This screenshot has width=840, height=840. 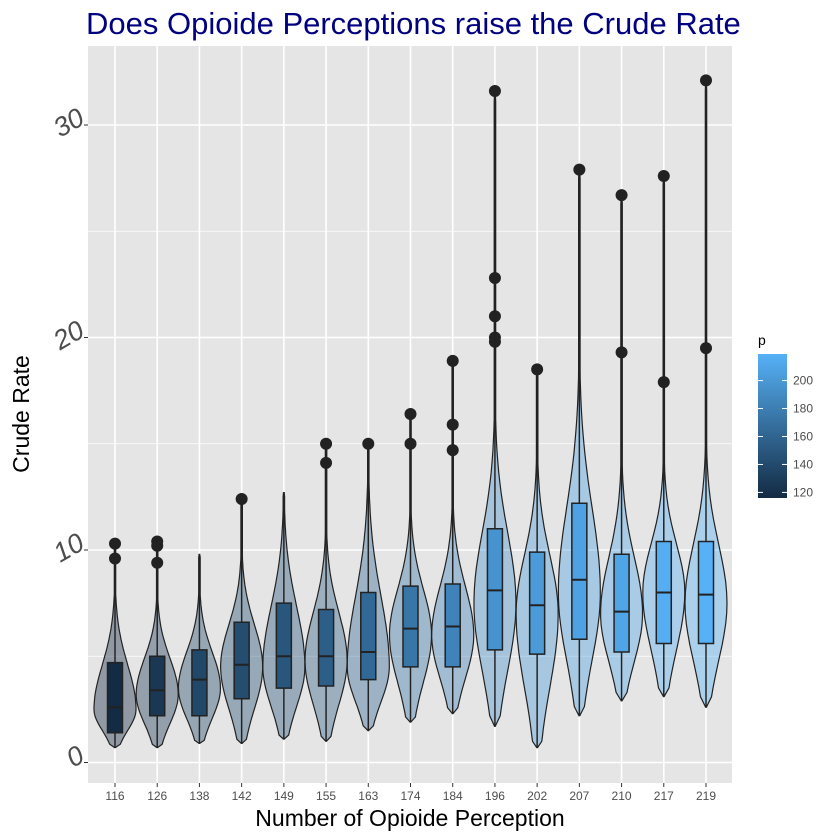 What do you see at coordinates (803, 409) in the screenshot?
I see `legend-tick-label: 180` at bounding box center [803, 409].